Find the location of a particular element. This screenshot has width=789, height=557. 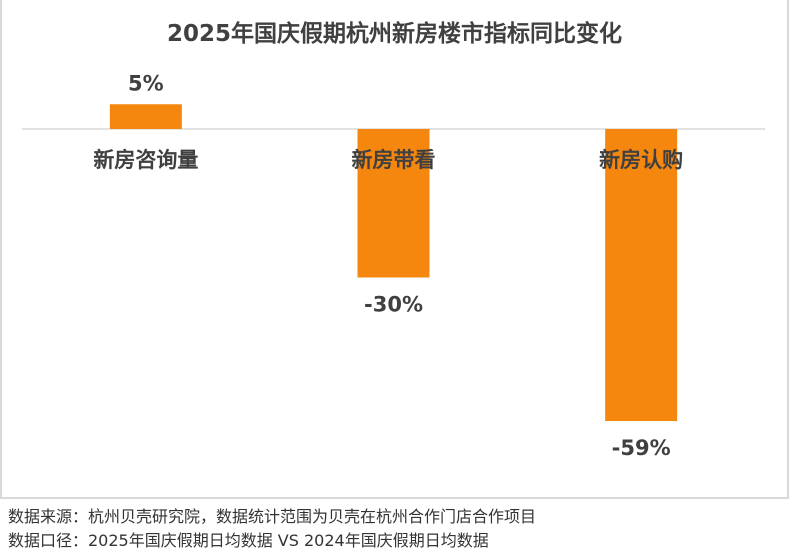

data-label: -59% is located at coordinates (641, 448).